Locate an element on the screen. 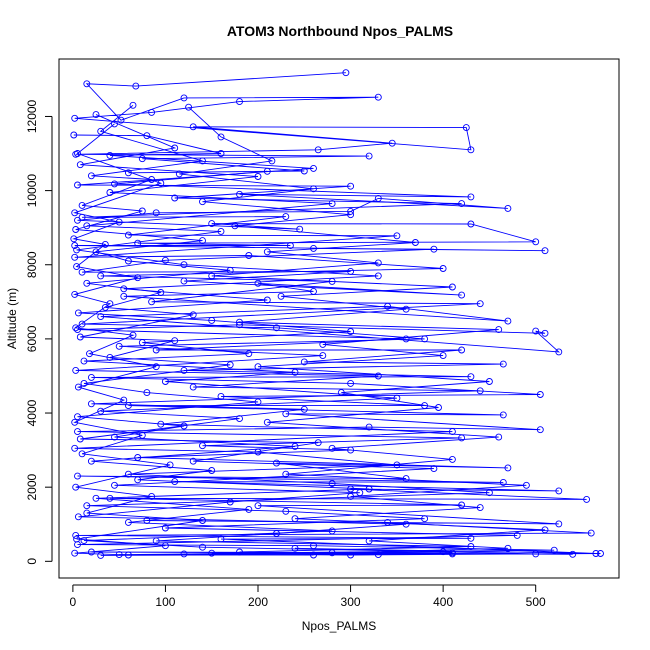 The height and width of the screenshot is (650, 650). y-tick-label: 10000 is located at coordinates (32, 191).